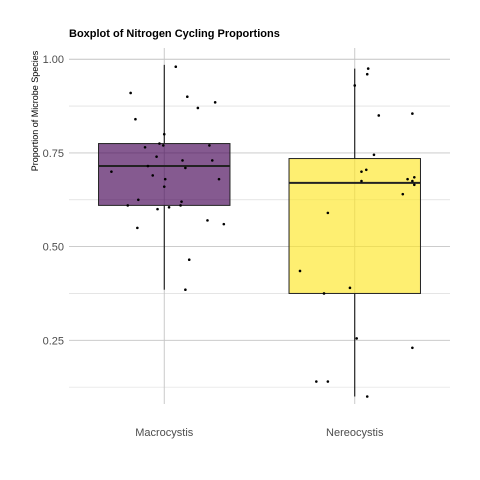 Image resolution: width=480 pixels, height=480 pixels. I want to click on y-tick-label: 0.50, so click(53, 248).